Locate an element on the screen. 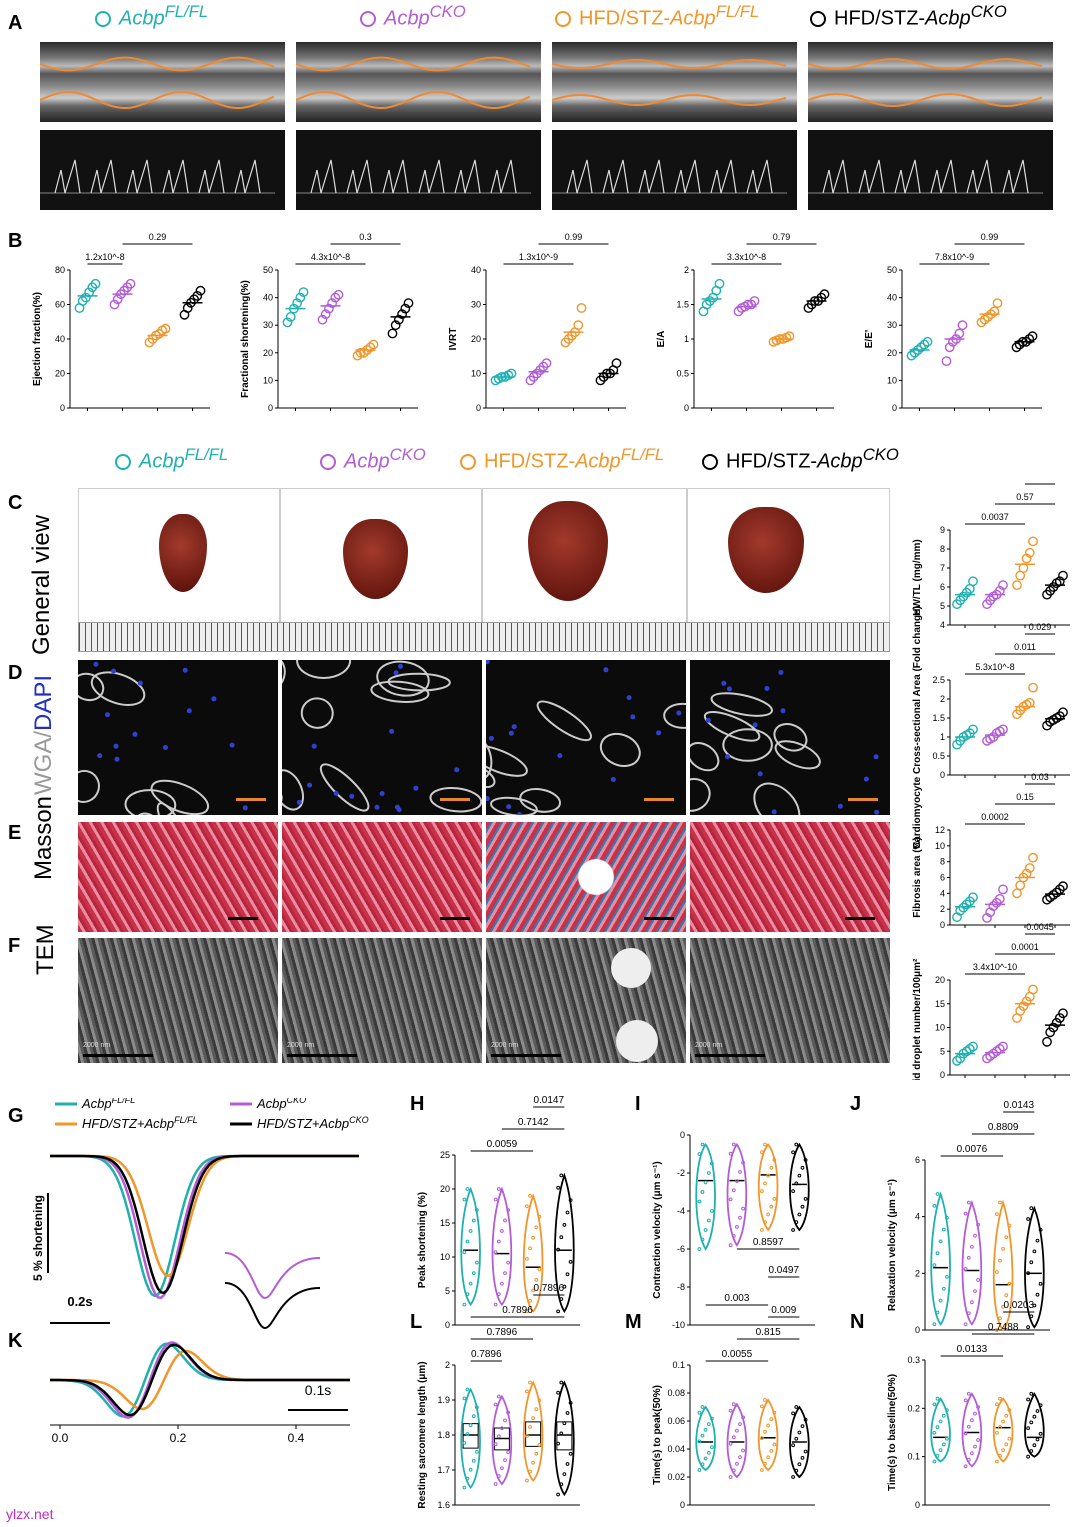 The image size is (1080, 1527). legend2-group-4: HFD/STZ-AcbpCKO is located at coordinates (800, 459).